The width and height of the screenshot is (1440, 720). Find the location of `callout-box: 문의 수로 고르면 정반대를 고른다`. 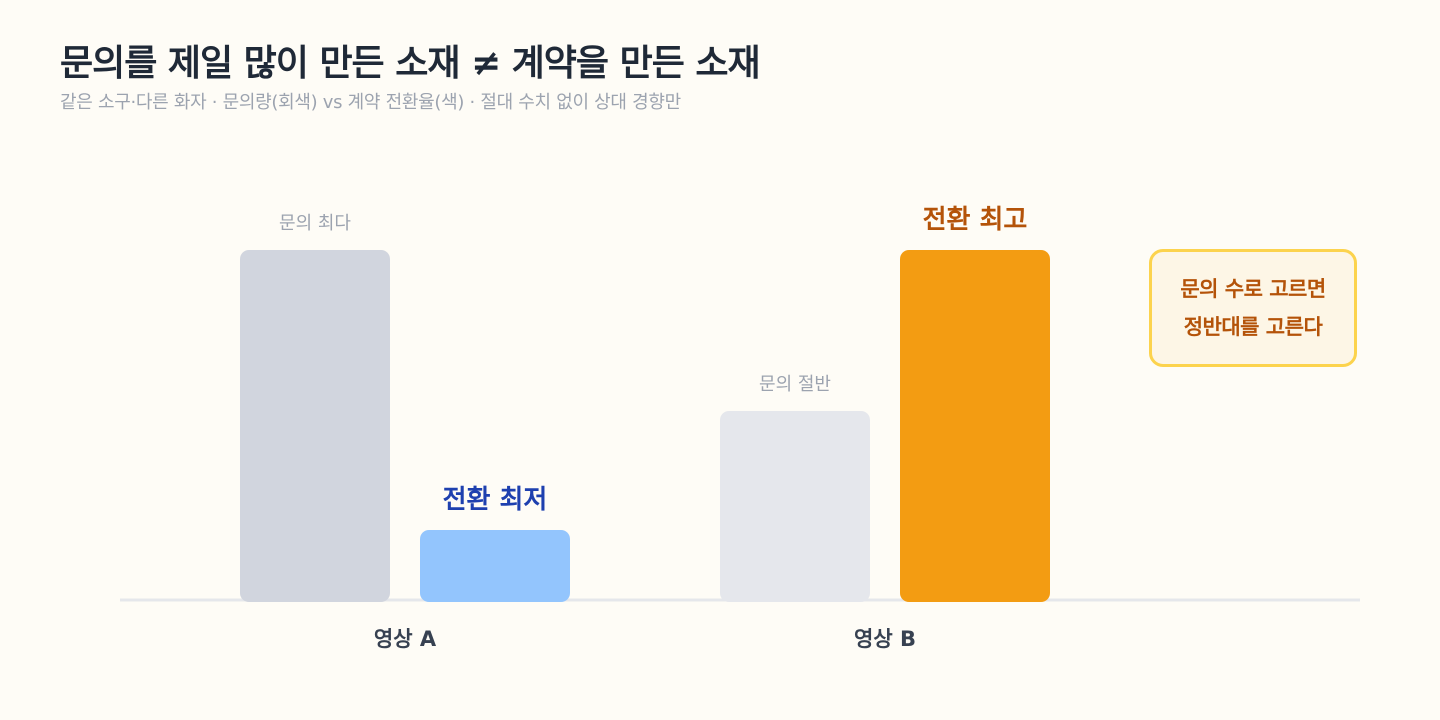

callout-box: 문의 수로 고르면 정반대를 고른다 is located at coordinates (1253, 308).